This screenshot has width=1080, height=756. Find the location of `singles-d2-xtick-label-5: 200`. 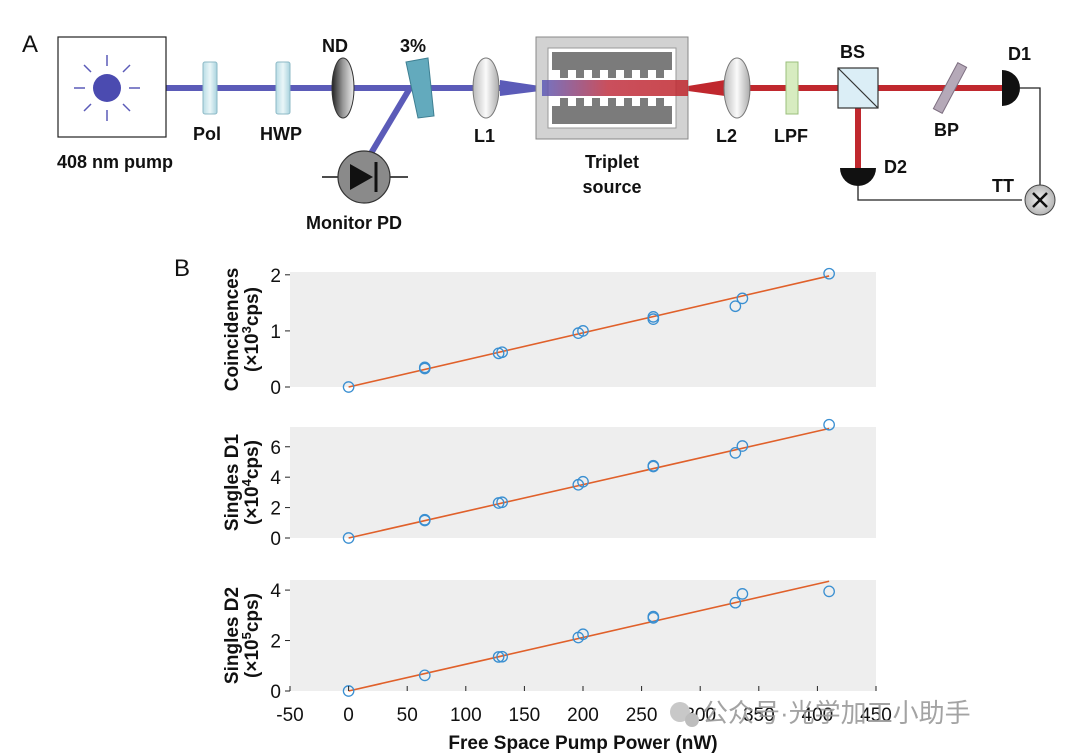

singles-d2-xtick-label-5: 200 is located at coordinates (583, 715).